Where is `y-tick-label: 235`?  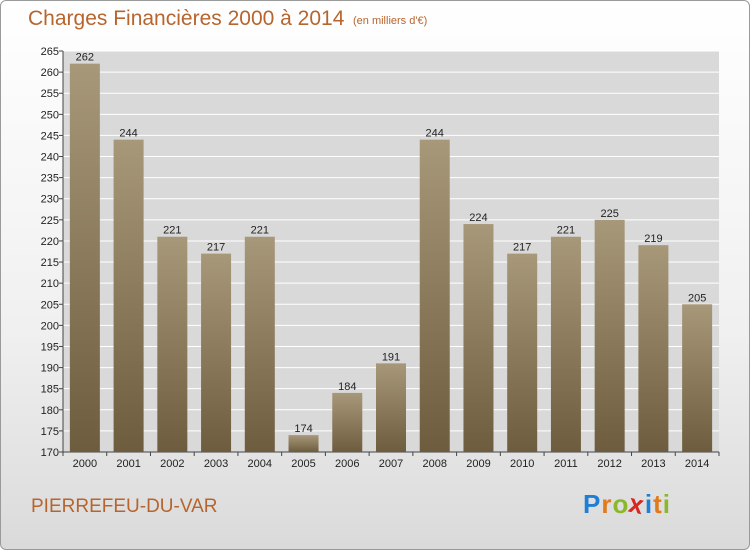 y-tick-label: 235 is located at coordinates (50, 179).